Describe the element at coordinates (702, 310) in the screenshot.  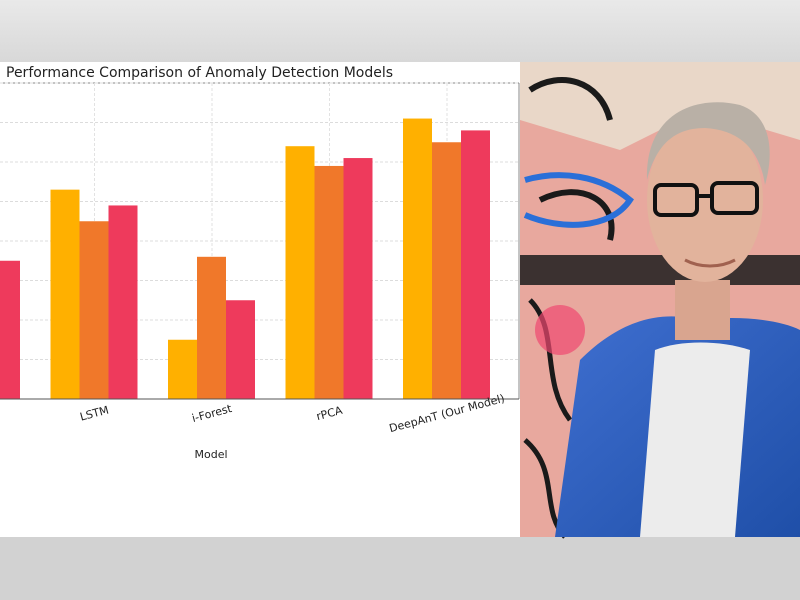
I see `neck` at that location.